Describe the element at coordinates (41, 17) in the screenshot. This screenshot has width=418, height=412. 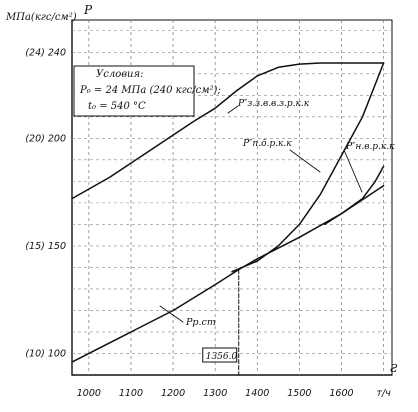
I see `y-unit-label: МПа(кгс/см²)` at that location.